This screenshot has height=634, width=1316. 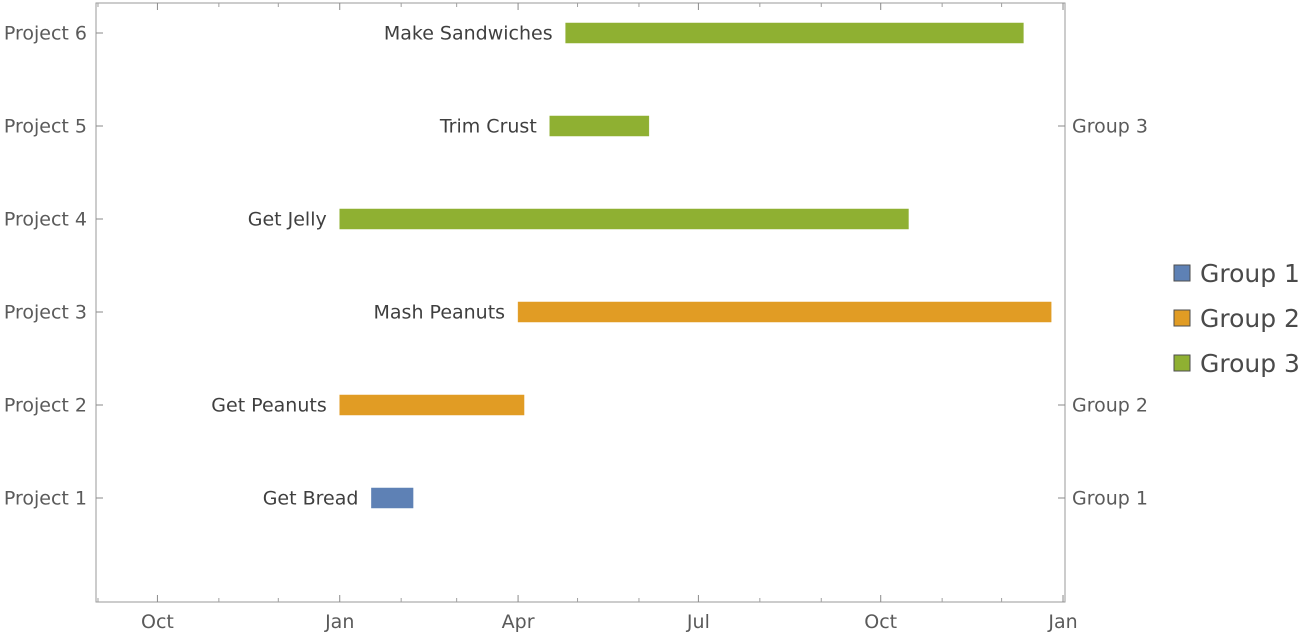 What do you see at coordinates (1110, 499) in the screenshot?
I see `right-axis-group-label: Group 1` at bounding box center [1110, 499].